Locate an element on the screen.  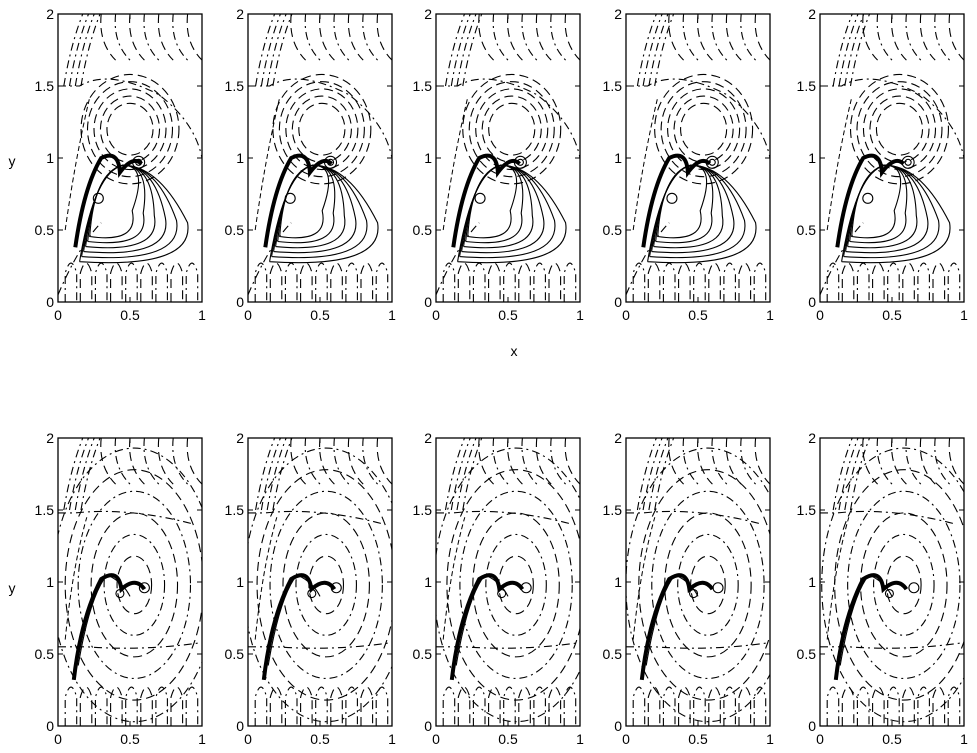
panel-r1-c4: 0 0.5 1 0 0.5 1 1.5 2 is located at coordinates (689, 164).